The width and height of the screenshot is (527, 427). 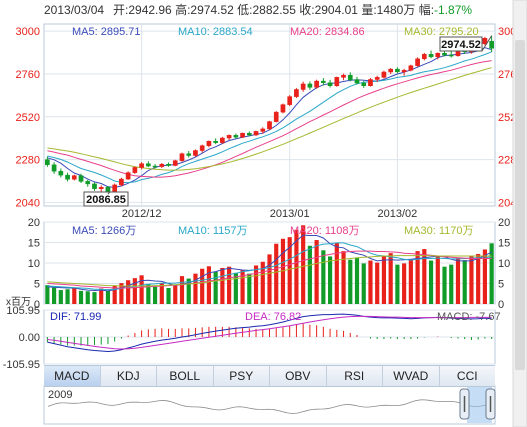 I want to click on tab-kdj: KDJ, so click(x=129, y=376).